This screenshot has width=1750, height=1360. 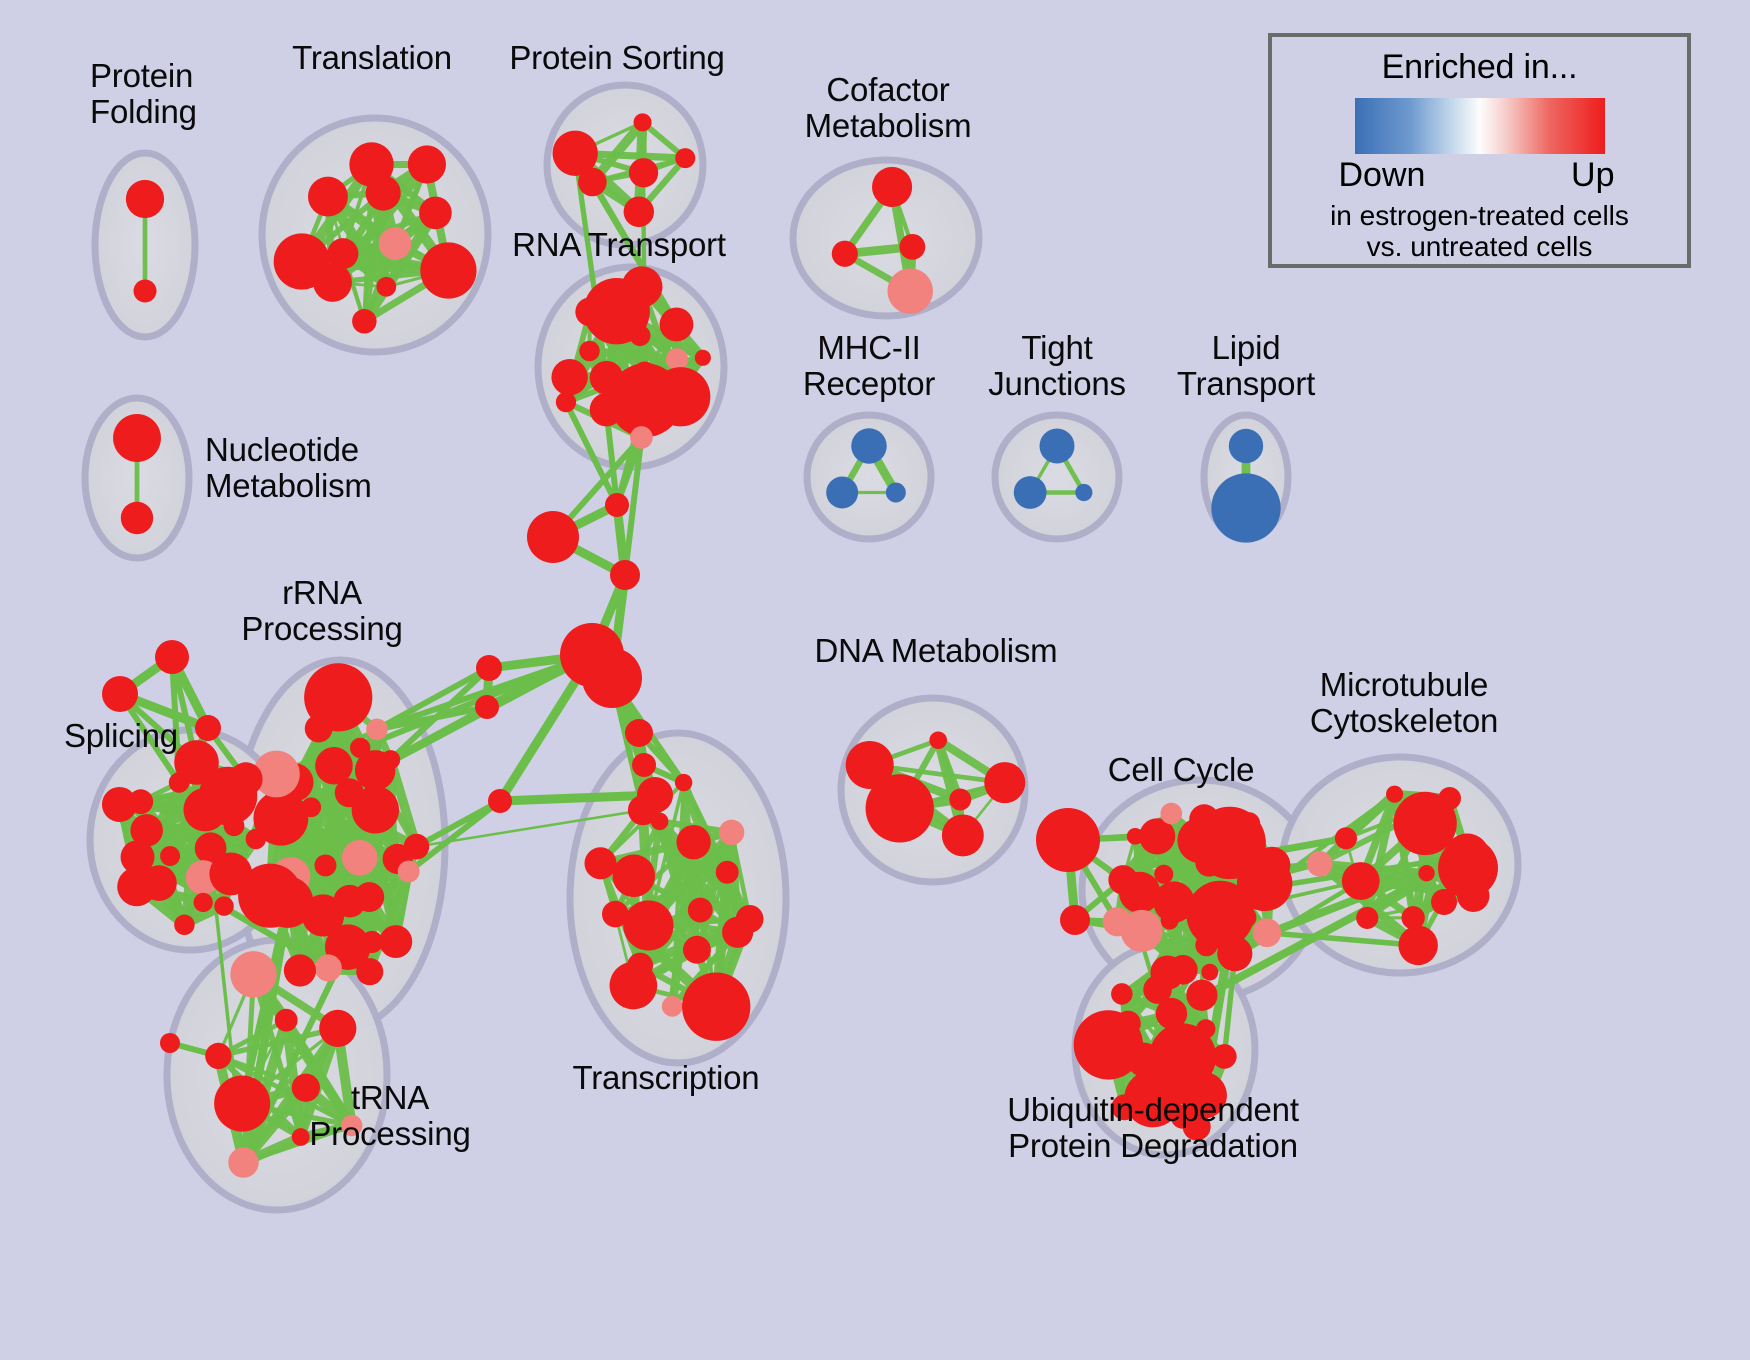 What do you see at coordinates (1404, 702) in the screenshot?
I see `cluster-label-microtubule: Microtubule Cytoskeleton` at bounding box center [1404, 702].